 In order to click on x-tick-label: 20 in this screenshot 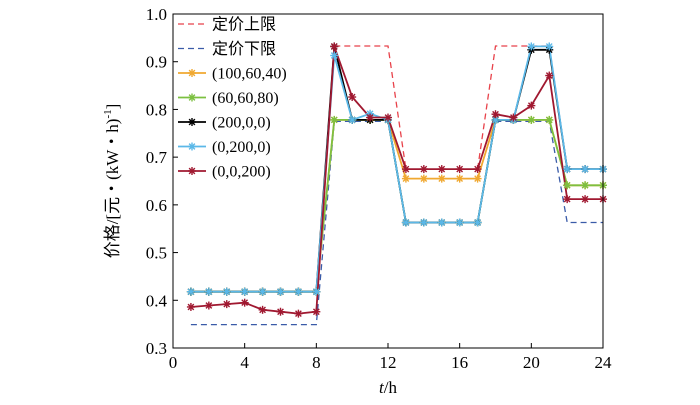, I will do `click(531, 362)`.